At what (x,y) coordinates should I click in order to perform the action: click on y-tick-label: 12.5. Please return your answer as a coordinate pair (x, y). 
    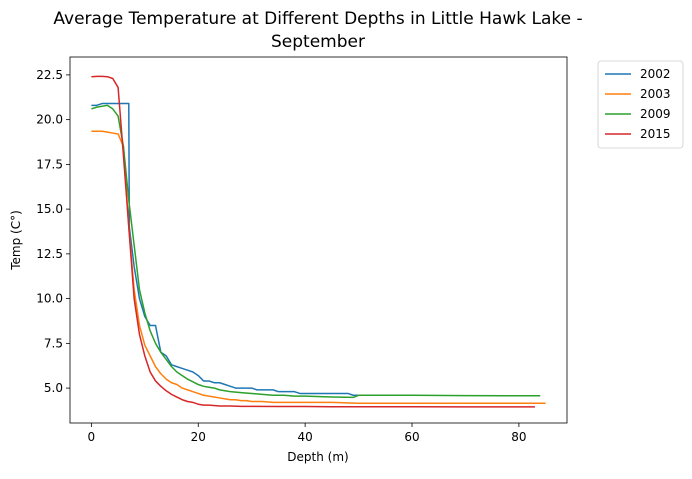
    Looking at the image, I should click on (49, 254).